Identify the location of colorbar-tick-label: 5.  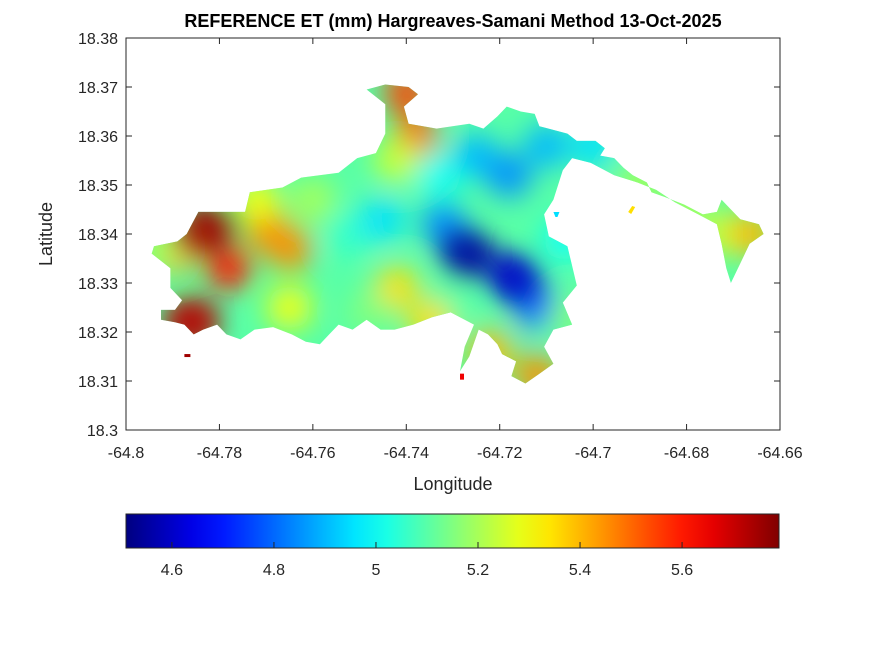
(376, 570).